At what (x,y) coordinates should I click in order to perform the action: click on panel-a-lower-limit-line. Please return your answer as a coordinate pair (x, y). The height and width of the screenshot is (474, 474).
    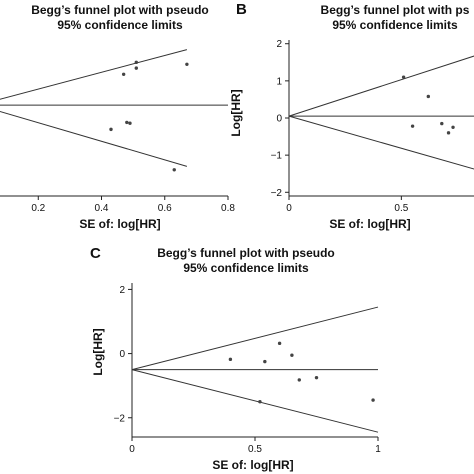
    Looking at the image, I should click on (94, 138).